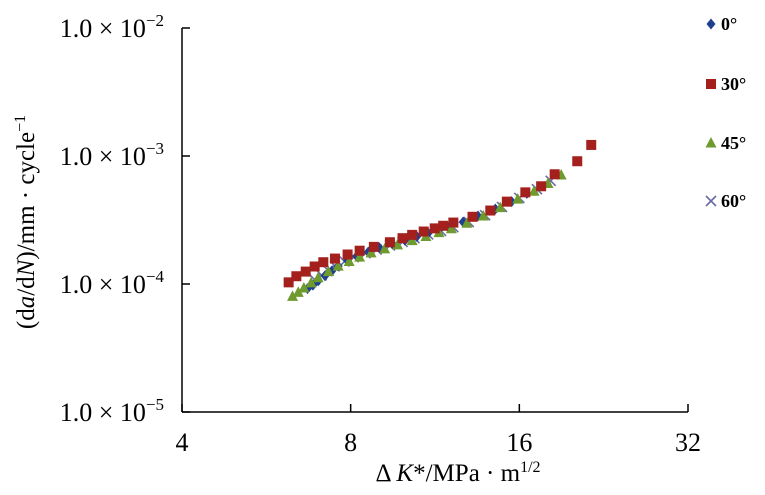 This screenshot has height=495, width=765. I want to click on y-axis: 1.0 × 10−5 1.0 × 10−4 1.0 × 10−3 1.0 × 10−2, so click(125, 219).